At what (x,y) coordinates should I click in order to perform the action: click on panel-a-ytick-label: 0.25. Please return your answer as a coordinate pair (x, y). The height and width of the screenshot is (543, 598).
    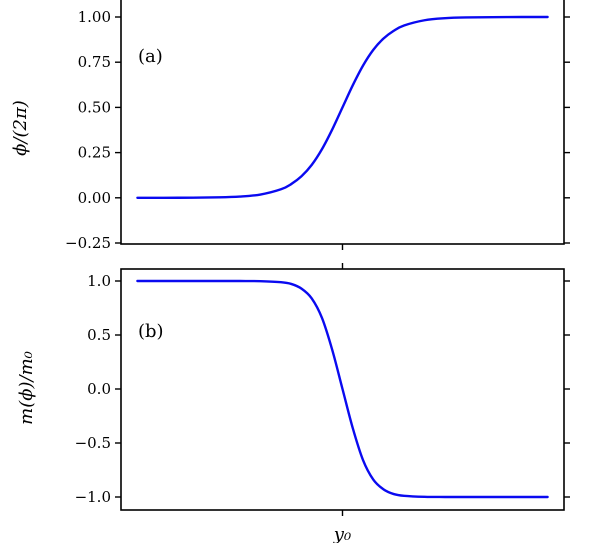
    Looking at the image, I should click on (94, 153).